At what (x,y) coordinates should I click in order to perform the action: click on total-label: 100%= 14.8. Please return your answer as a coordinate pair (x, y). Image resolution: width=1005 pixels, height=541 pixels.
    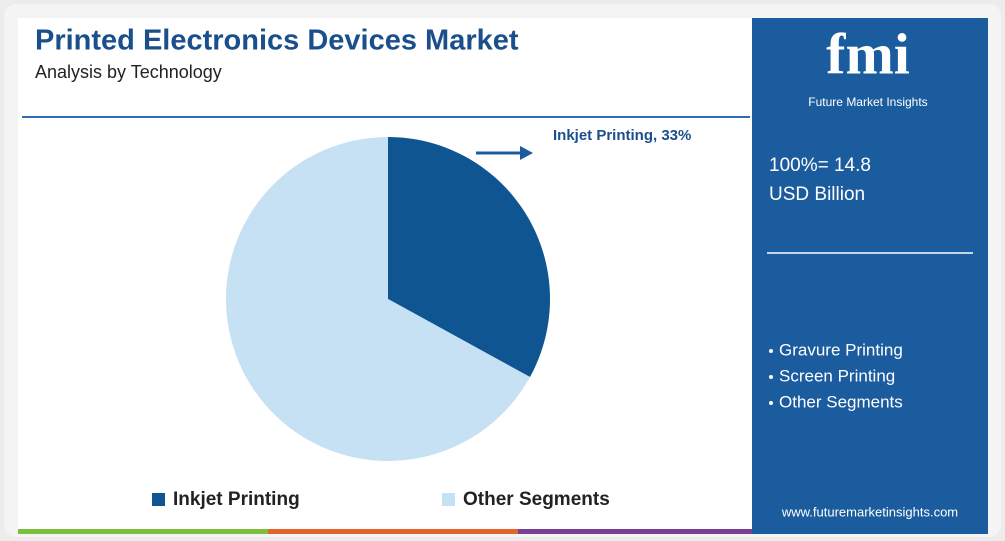
    Looking at the image, I should click on (820, 165).